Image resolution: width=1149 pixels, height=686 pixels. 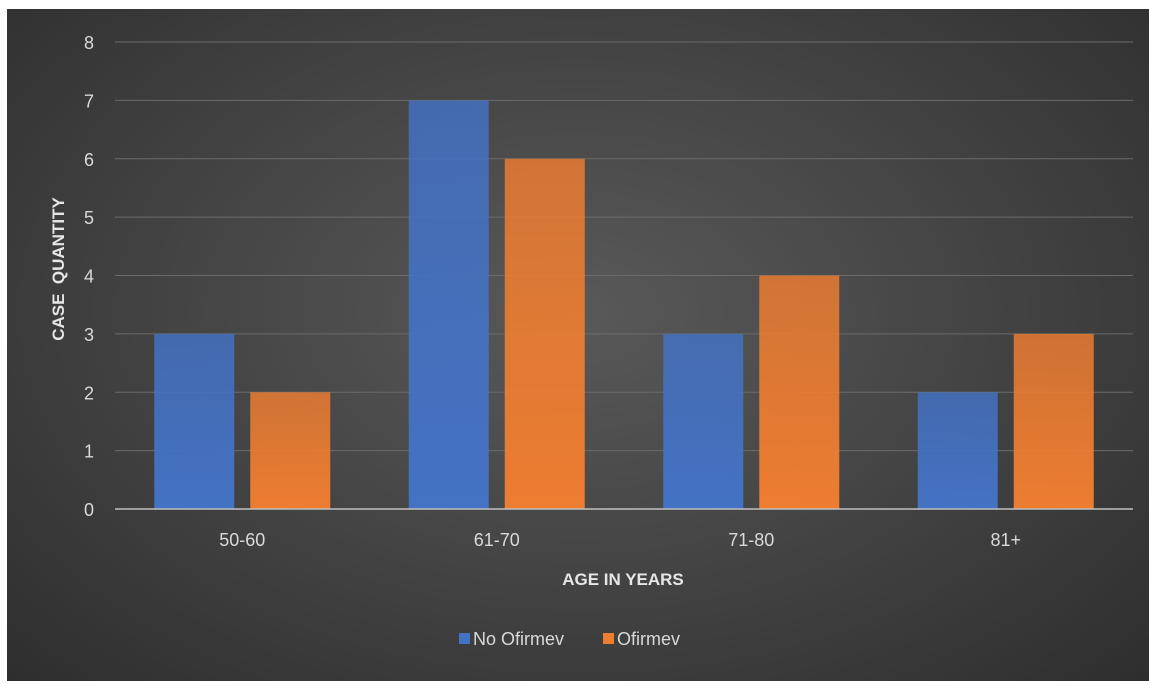 What do you see at coordinates (89, 393) in the screenshot?
I see `y-tick-label: 2` at bounding box center [89, 393].